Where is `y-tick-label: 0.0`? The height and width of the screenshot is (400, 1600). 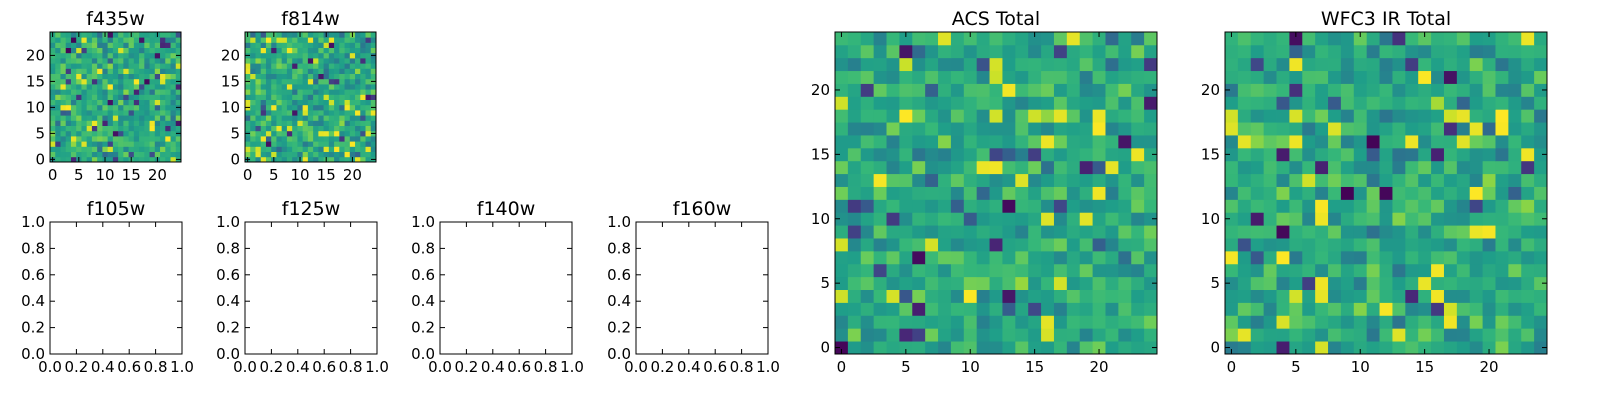 y-tick-label: 0.0 is located at coordinates (33, 354).